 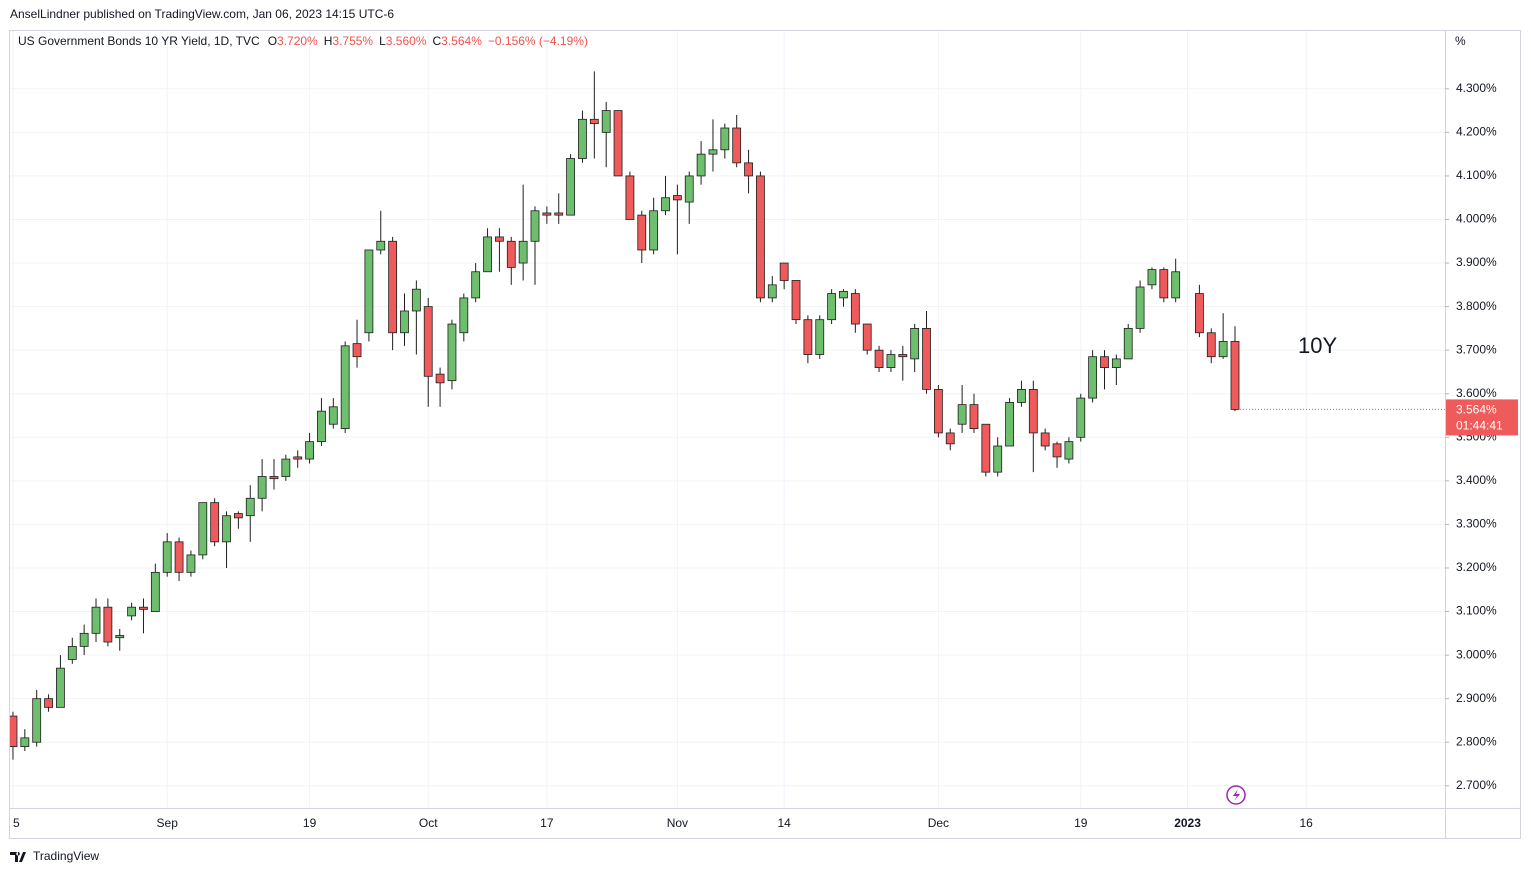 I want to click on logo: TradingView, so click(x=54, y=856).